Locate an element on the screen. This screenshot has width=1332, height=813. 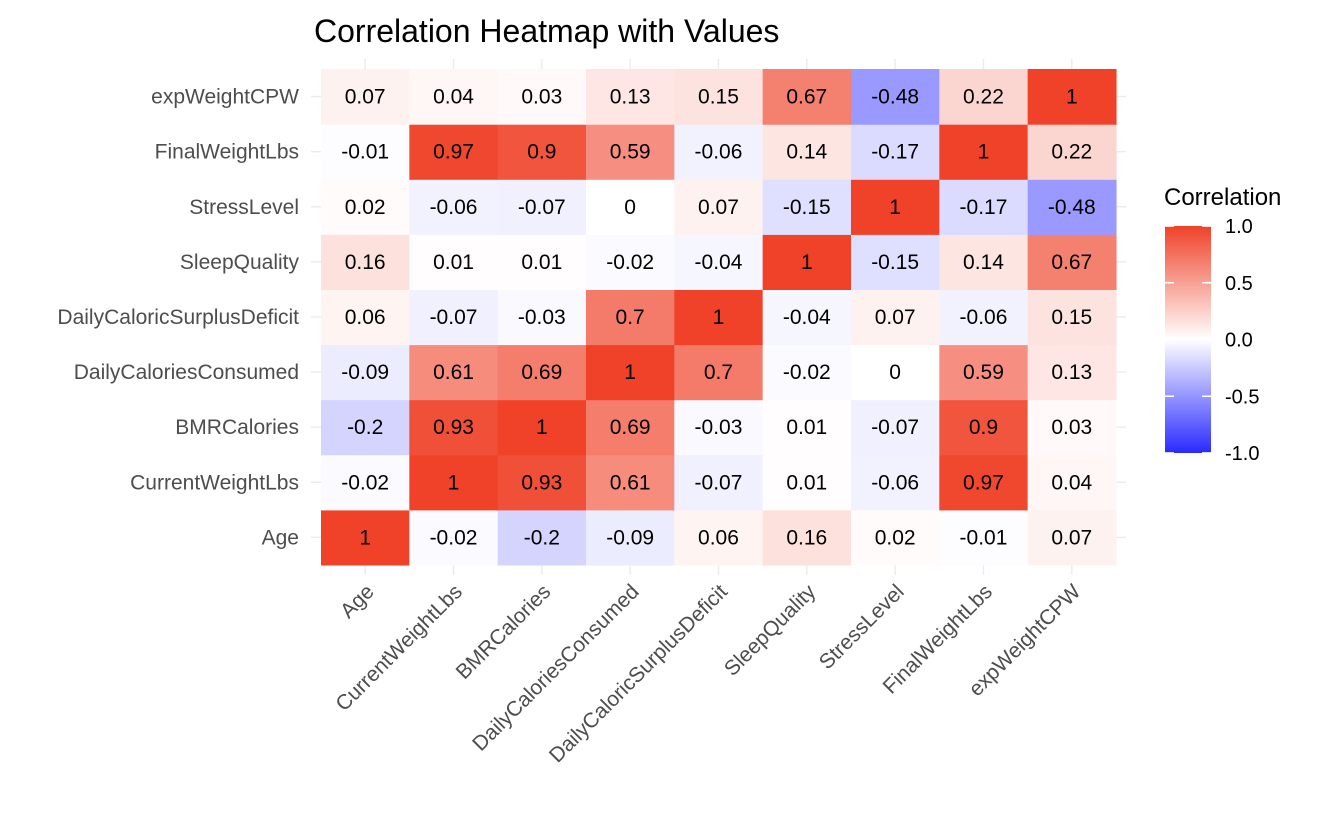
y-tick-label-daily-caloric-surplus-deficit: DailyCaloricSurplusDeficit is located at coordinates (178, 317).